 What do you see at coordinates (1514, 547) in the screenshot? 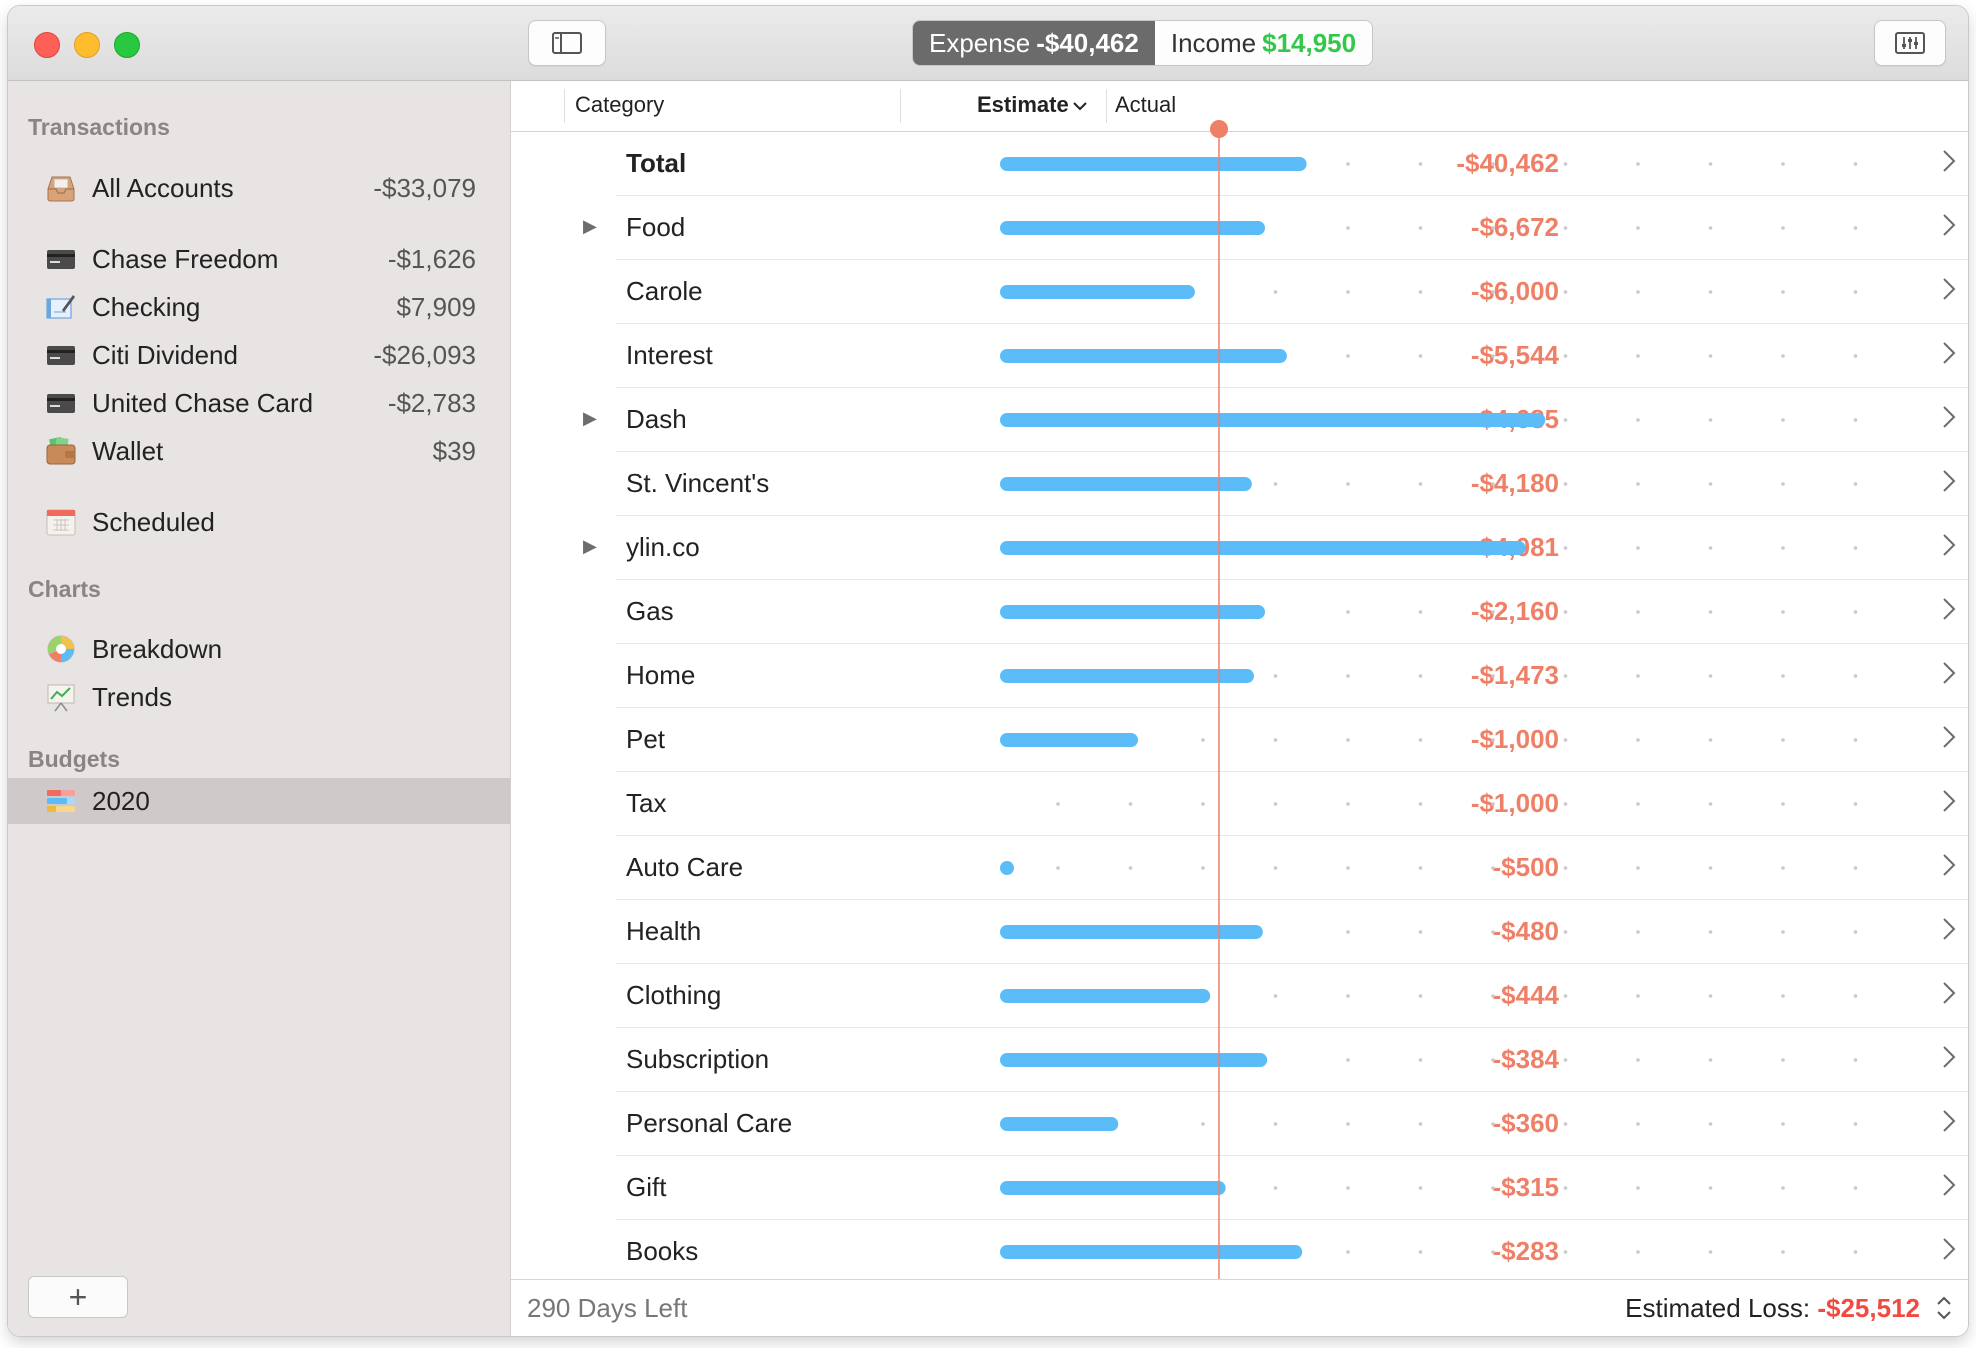
I see `category-estimate: -$4,081` at bounding box center [1514, 547].